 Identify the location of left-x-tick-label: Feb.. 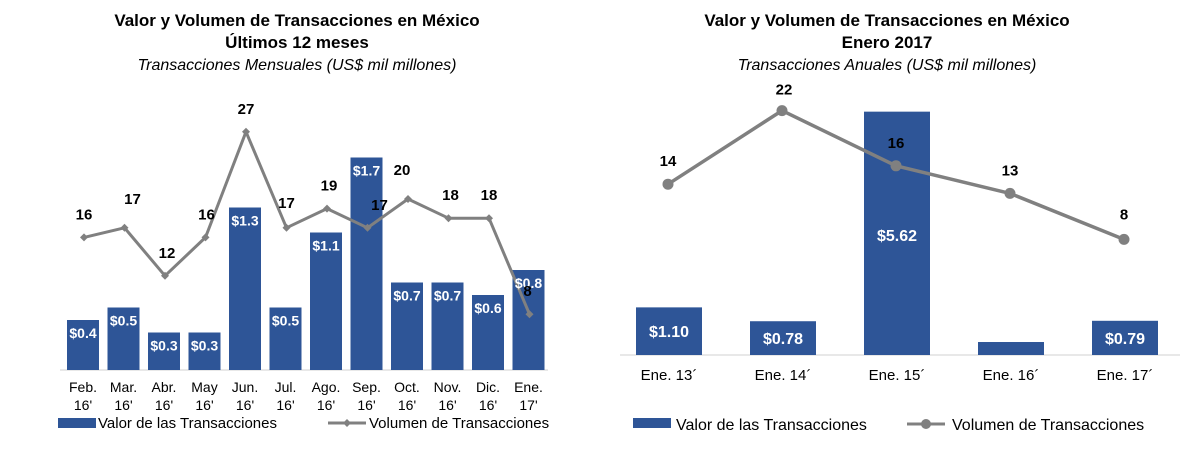
(83, 387).